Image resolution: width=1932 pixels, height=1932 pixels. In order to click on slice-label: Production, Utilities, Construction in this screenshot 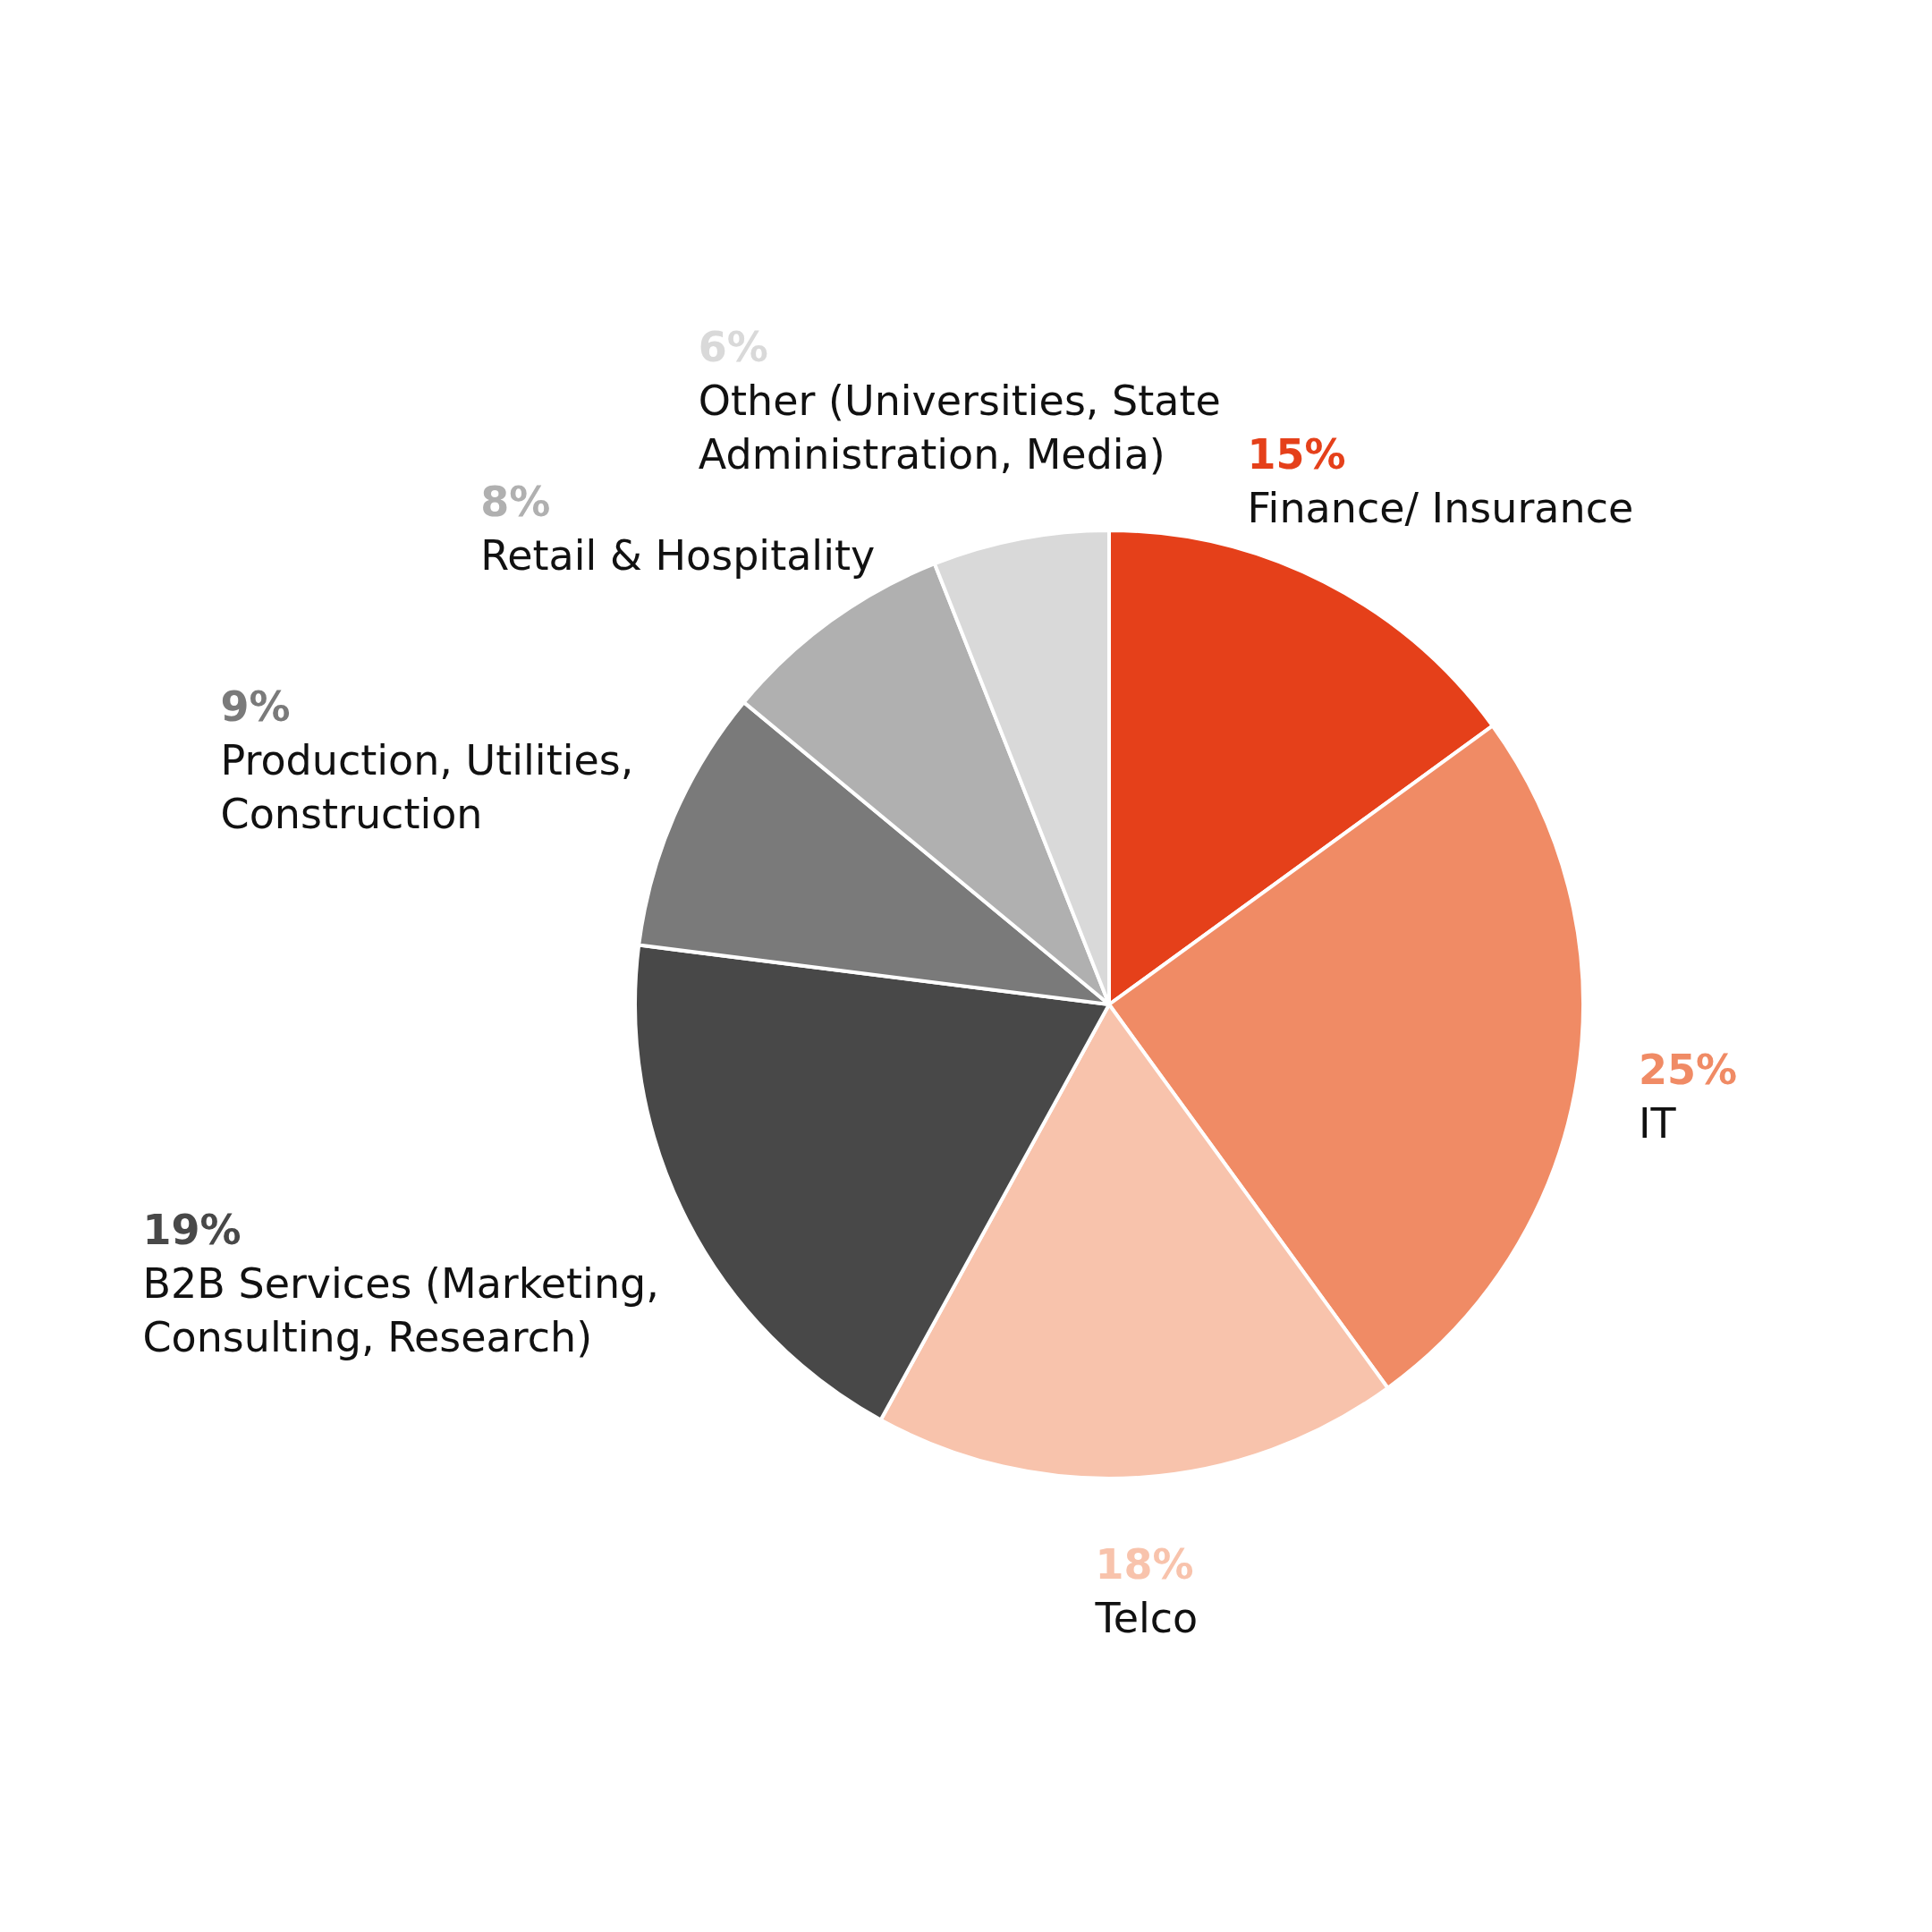, I will do `click(427, 787)`.